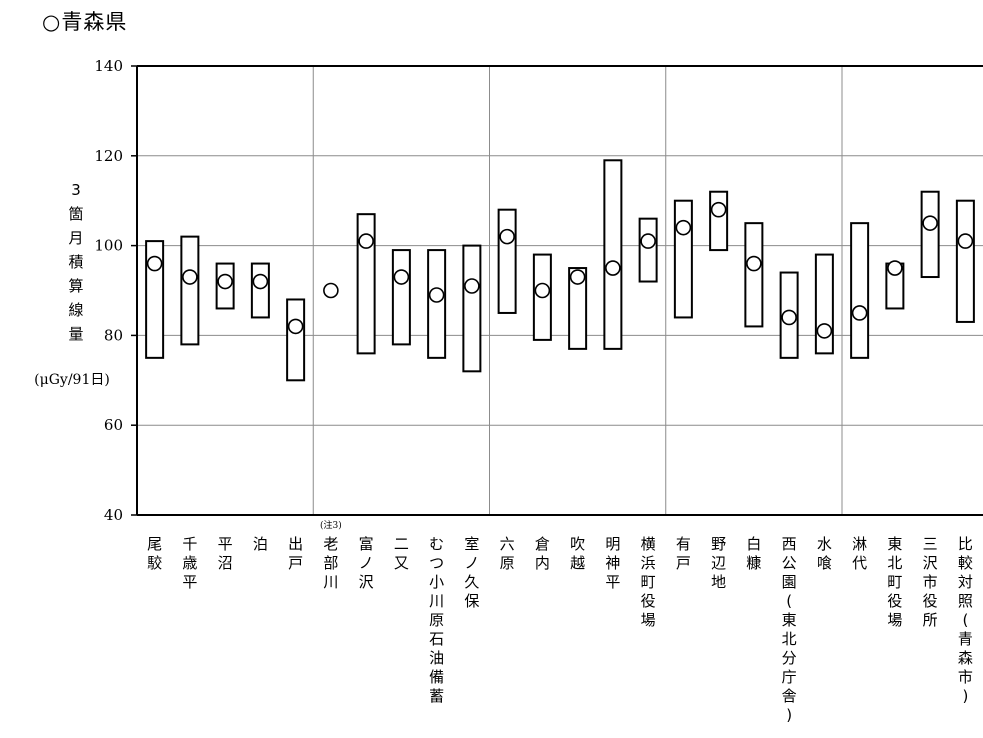 This screenshot has width=983, height=738. Describe the element at coordinates (295, 544) in the screenshot. I see `category-label-char: 出` at that location.